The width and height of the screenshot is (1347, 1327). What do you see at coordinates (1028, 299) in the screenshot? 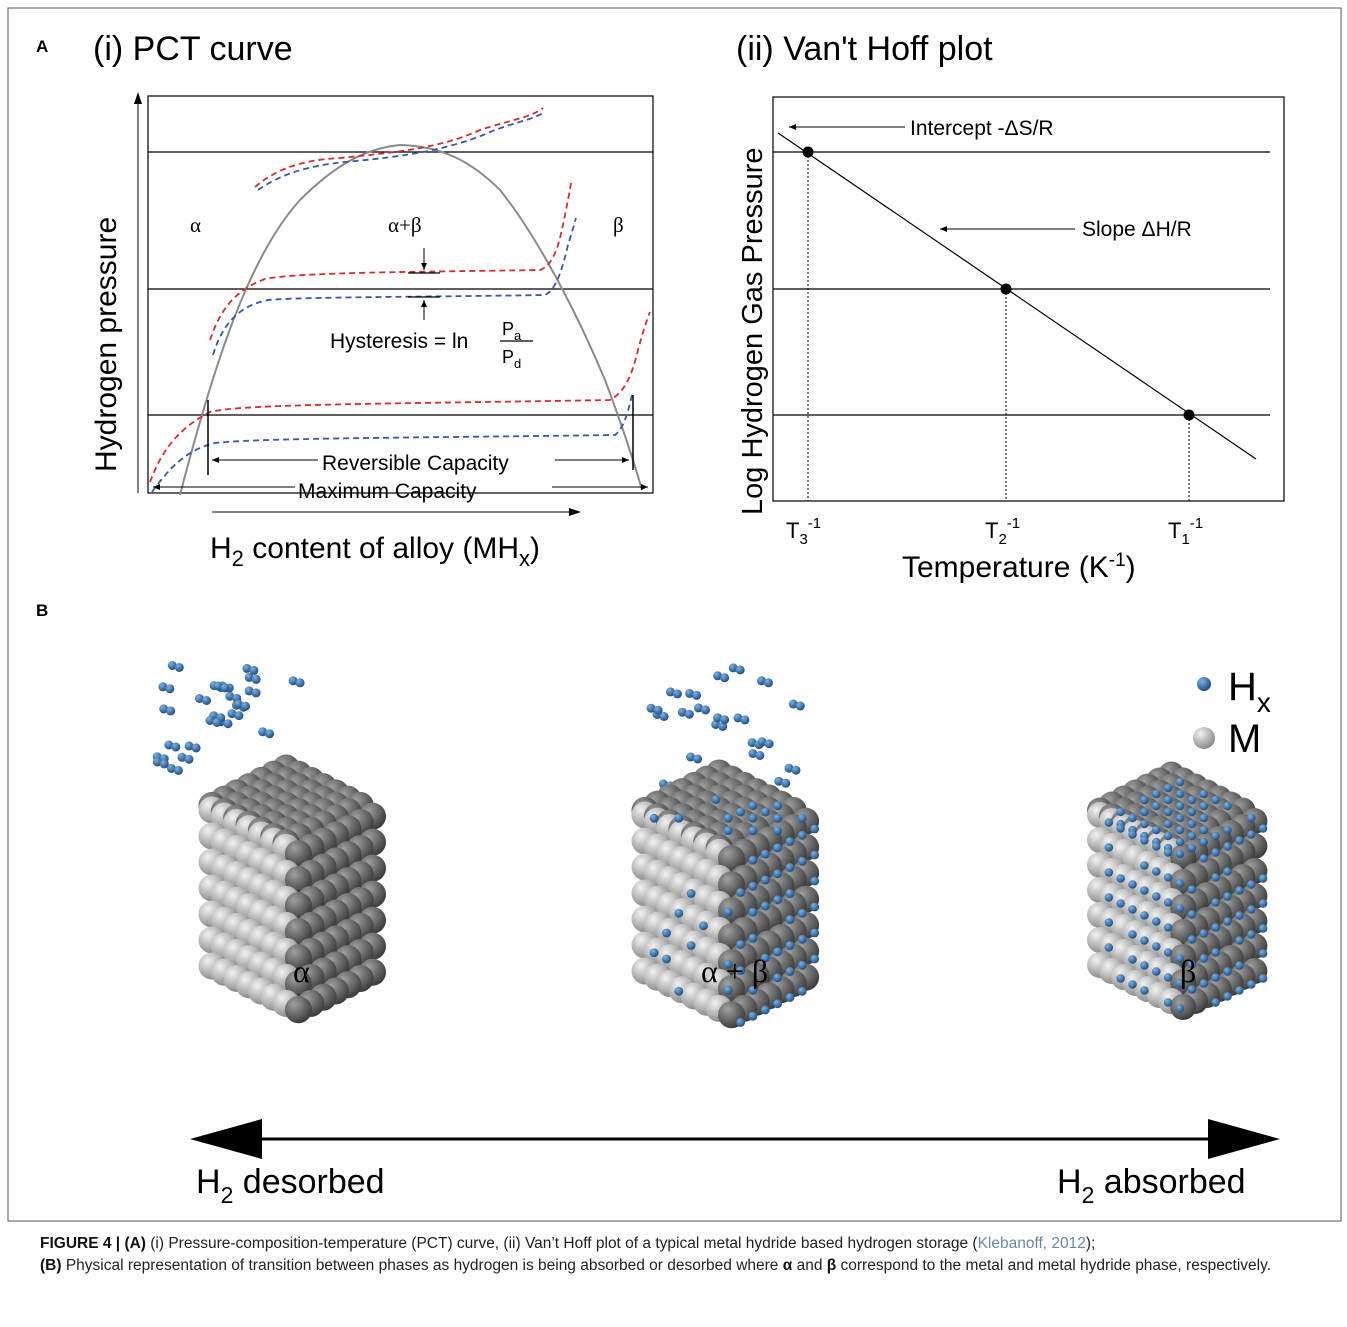
I see `vanthoff-frame` at bounding box center [1028, 299].